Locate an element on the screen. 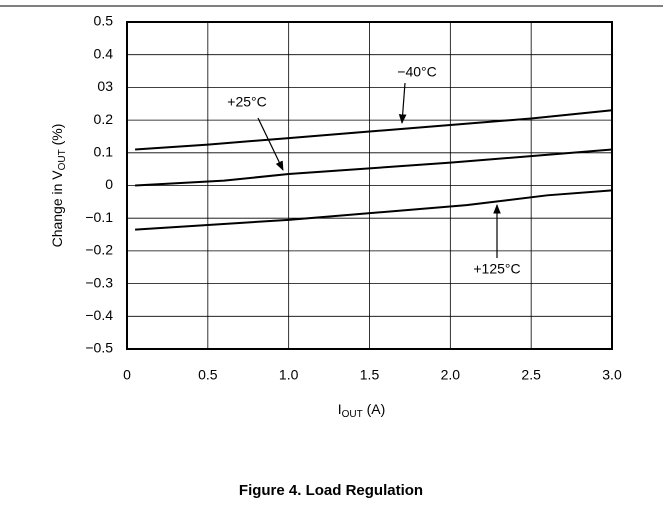  x-tick-label: 0 is located at coordinates (127, 375).